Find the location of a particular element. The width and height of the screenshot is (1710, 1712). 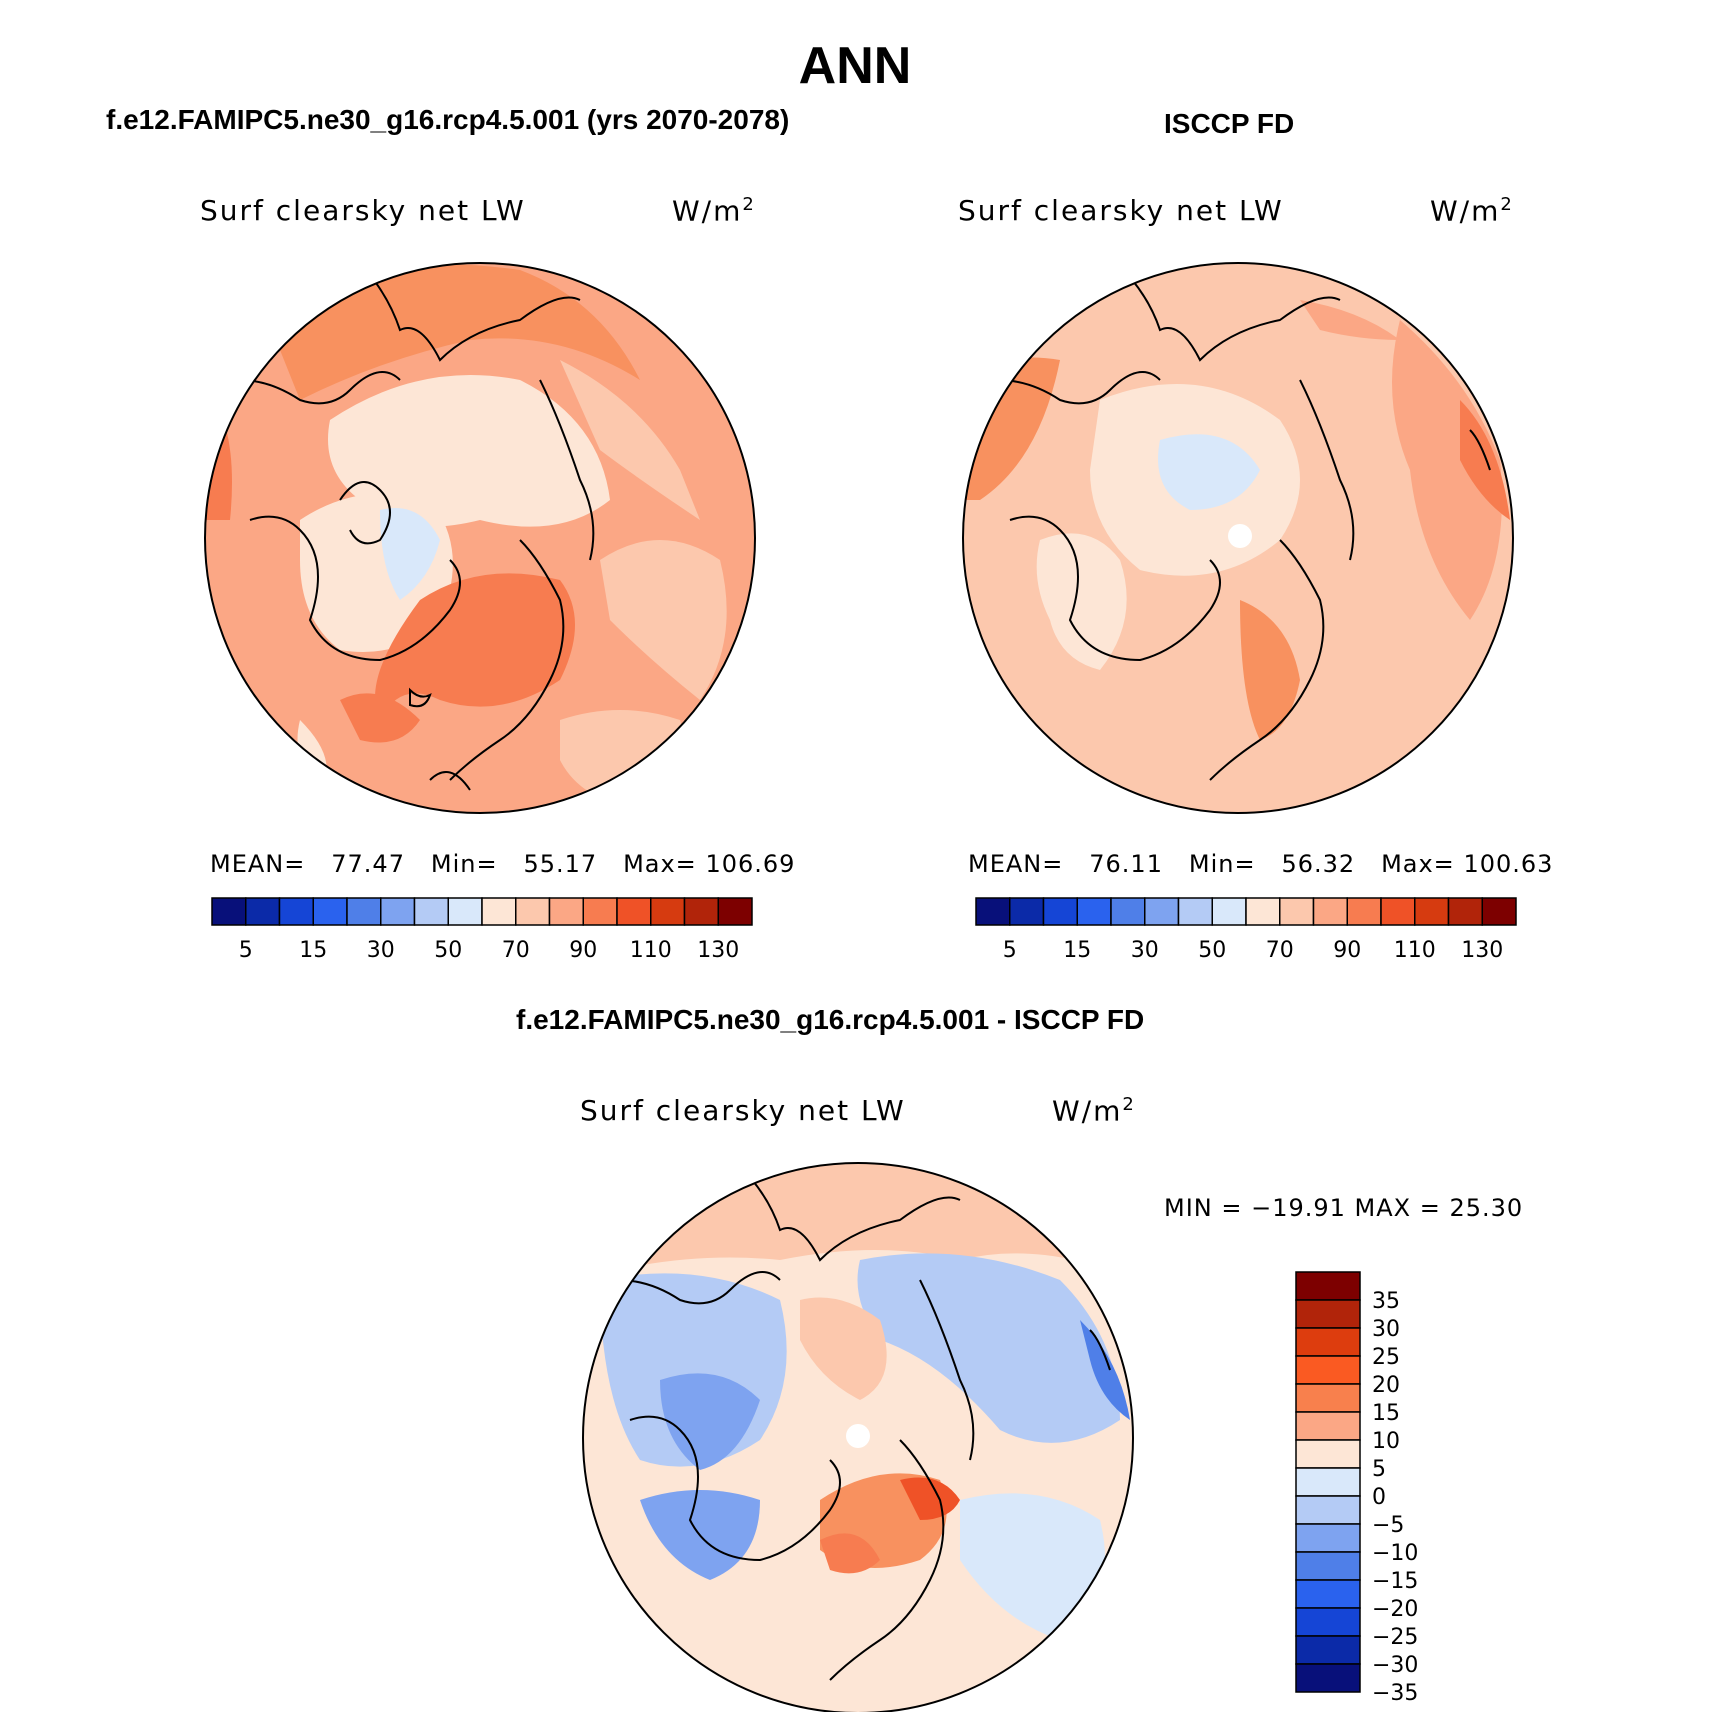

map1-border is located at coordinates (480, 538).